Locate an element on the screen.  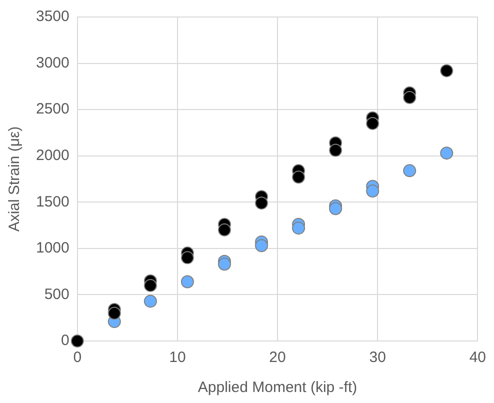
y-tick-label: 2500 is located at coordinates (53, 109).